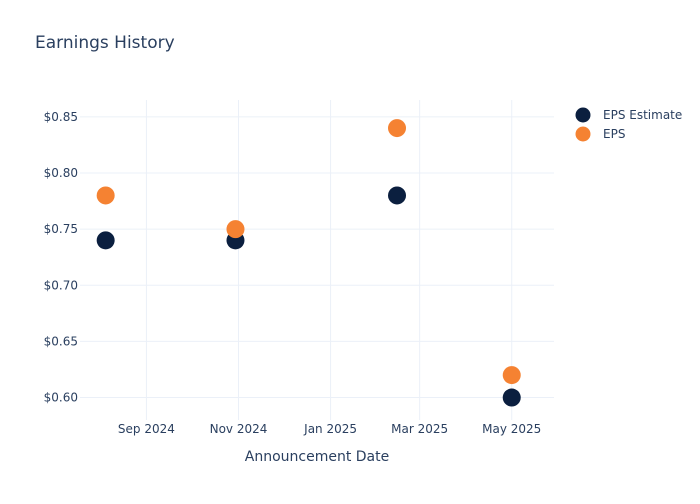  I want to click on legend-label: EPS Estimate, so click(642, 115).